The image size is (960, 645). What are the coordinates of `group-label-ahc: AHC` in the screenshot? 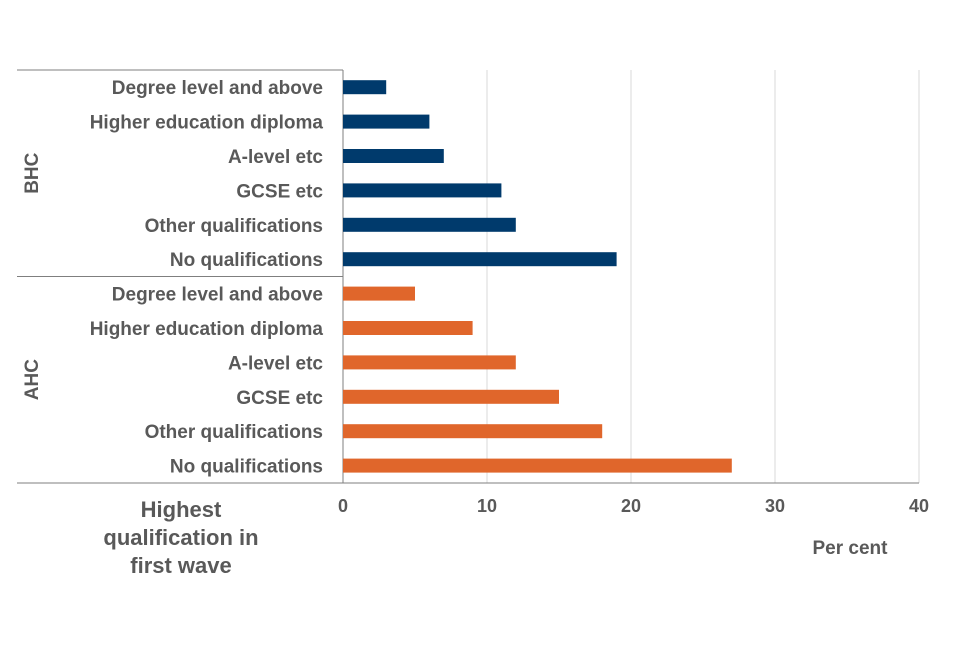 It's located at (32, 379).